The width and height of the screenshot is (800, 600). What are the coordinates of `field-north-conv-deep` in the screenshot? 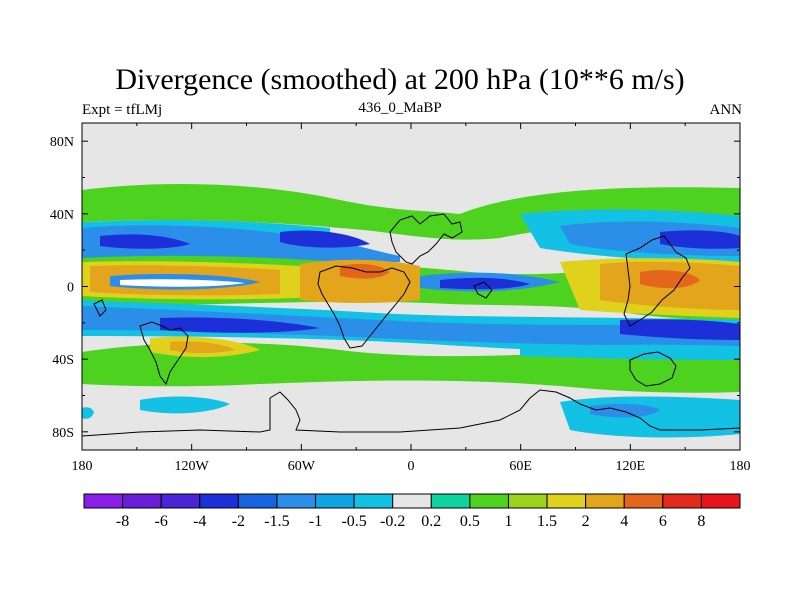 It's located at (145, 241).